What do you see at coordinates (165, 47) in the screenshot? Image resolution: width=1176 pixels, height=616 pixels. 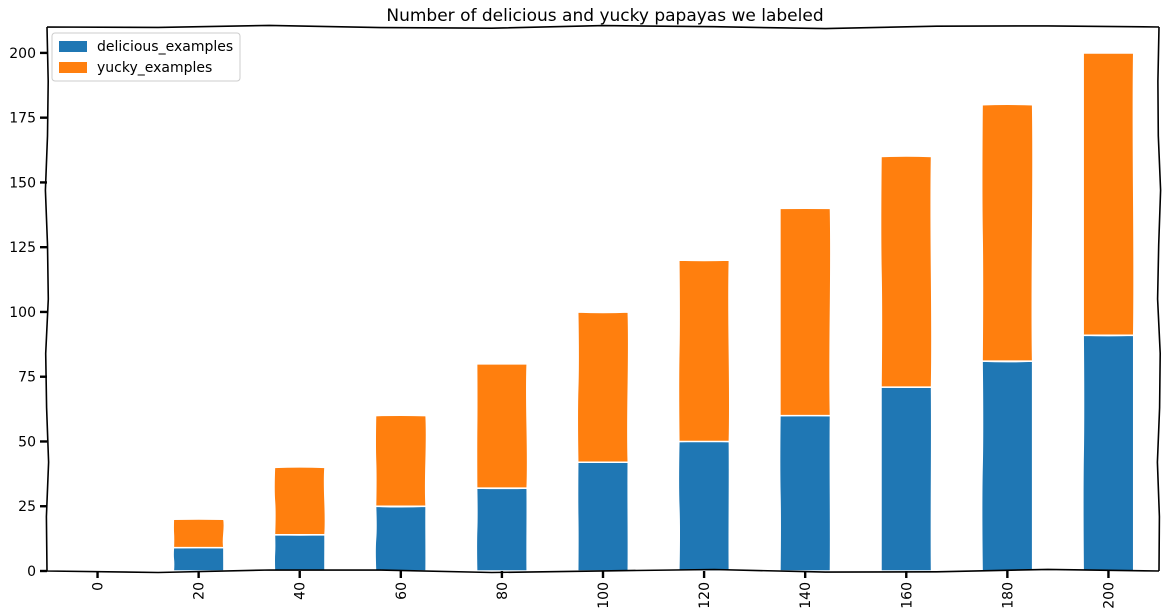 I see `legend-label-delicious: delicious_examples` at bounding box center [165, 47].